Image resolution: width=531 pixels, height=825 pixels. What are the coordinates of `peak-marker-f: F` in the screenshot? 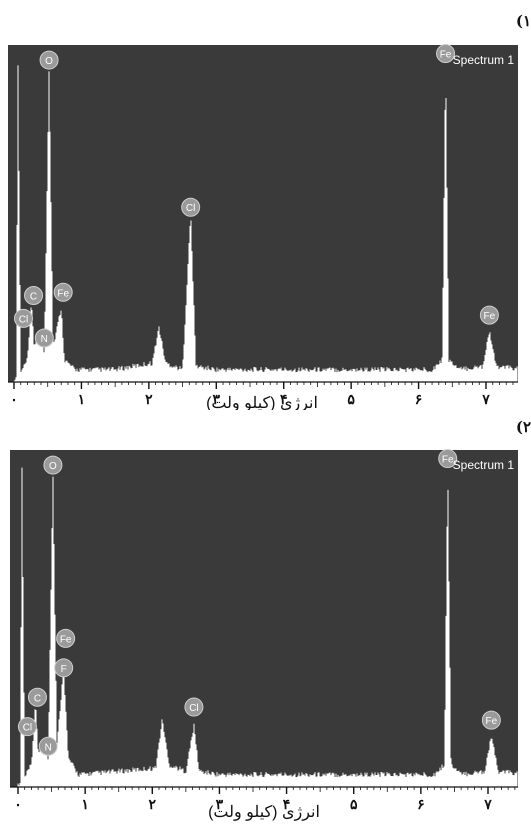 It's located at (64, 668).